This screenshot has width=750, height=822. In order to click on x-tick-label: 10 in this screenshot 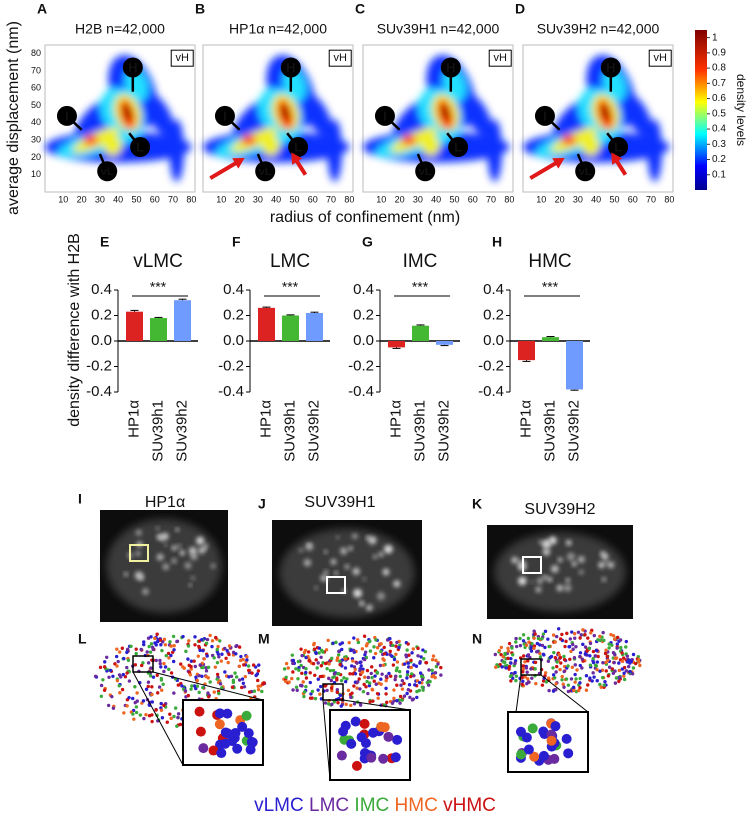, I will do `click(381, 199)`.